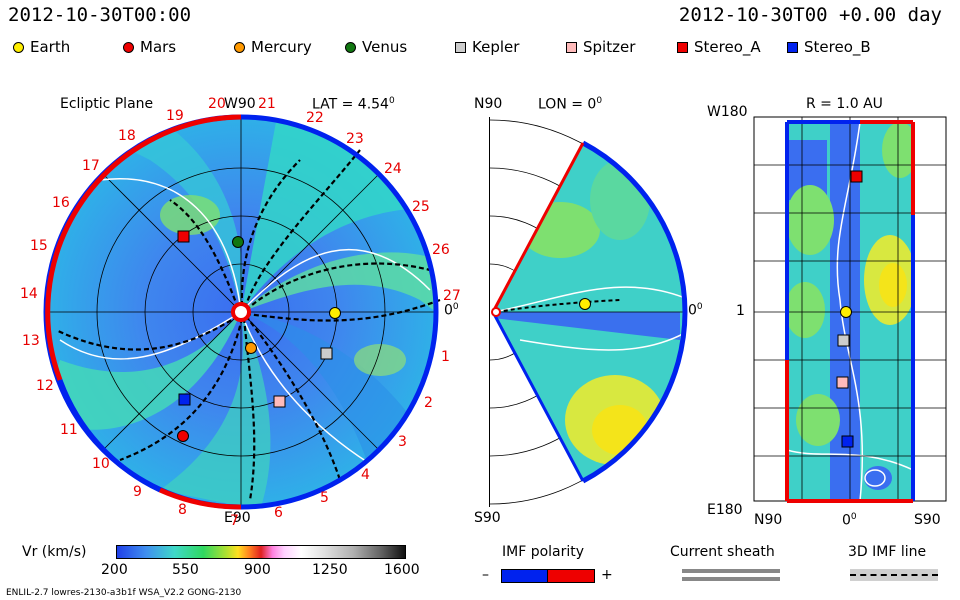 The height and width of the screenshot is (600, 960). Describe the element at coordinates (393, 169) in the screenshot. I see `carrington-label: 24` at that location.